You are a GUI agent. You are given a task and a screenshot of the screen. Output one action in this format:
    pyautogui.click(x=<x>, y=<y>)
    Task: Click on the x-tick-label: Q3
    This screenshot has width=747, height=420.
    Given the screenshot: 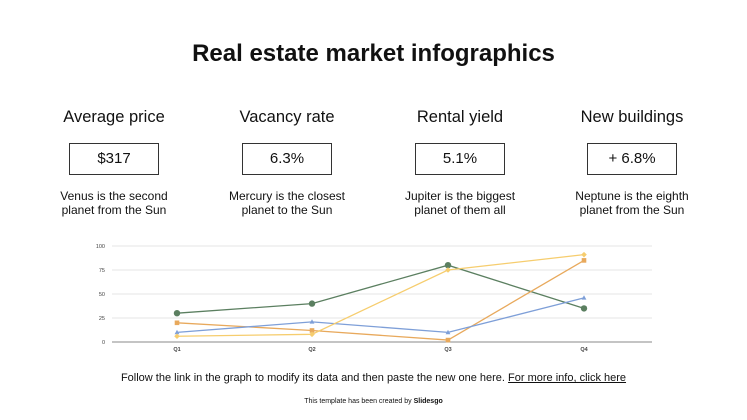 What is the action you would take?
    pyautogui.click(x=447, y=350)
    